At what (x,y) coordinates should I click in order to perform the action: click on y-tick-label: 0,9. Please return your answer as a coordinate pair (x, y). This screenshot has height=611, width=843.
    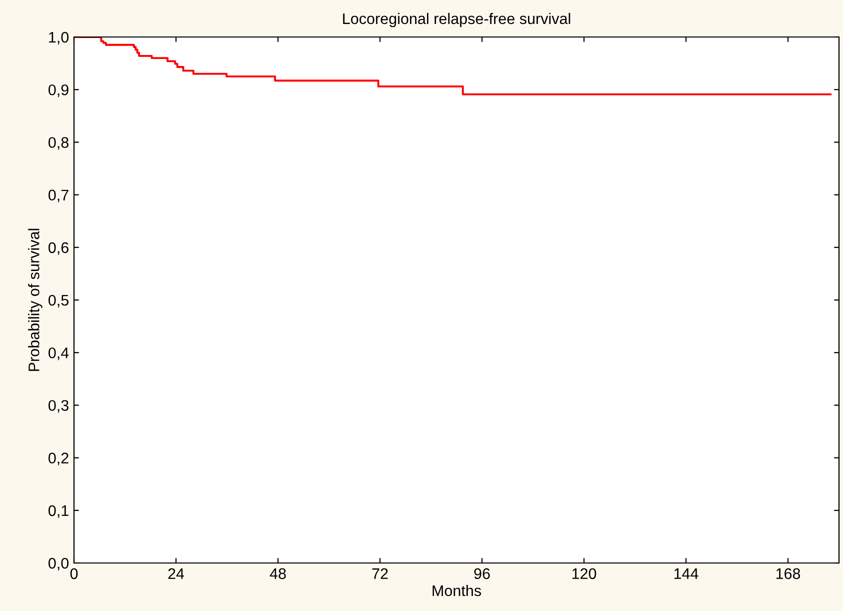
    Looking at the image, I should click on (58, 91).